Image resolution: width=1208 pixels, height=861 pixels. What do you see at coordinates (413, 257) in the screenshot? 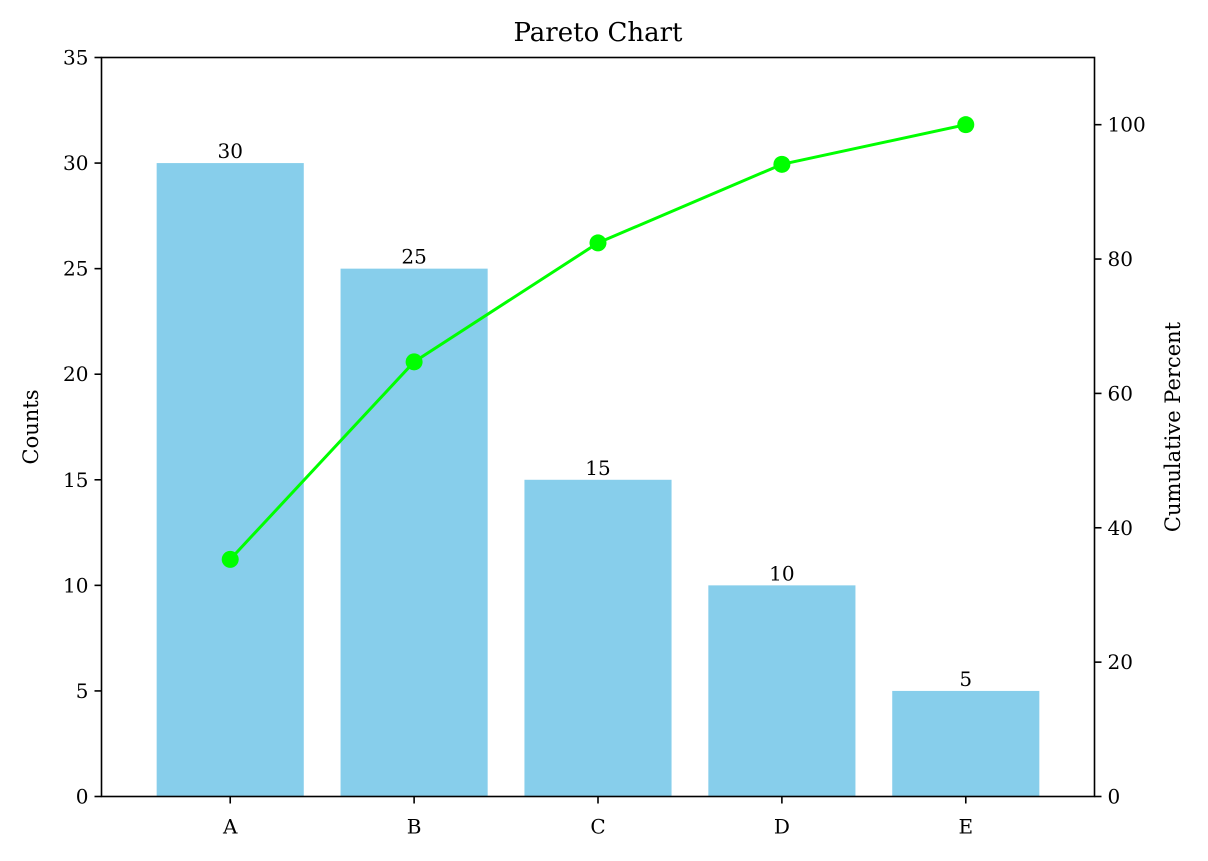
I see `bar-value-label-B: 25` at bounding box center [413, 257].